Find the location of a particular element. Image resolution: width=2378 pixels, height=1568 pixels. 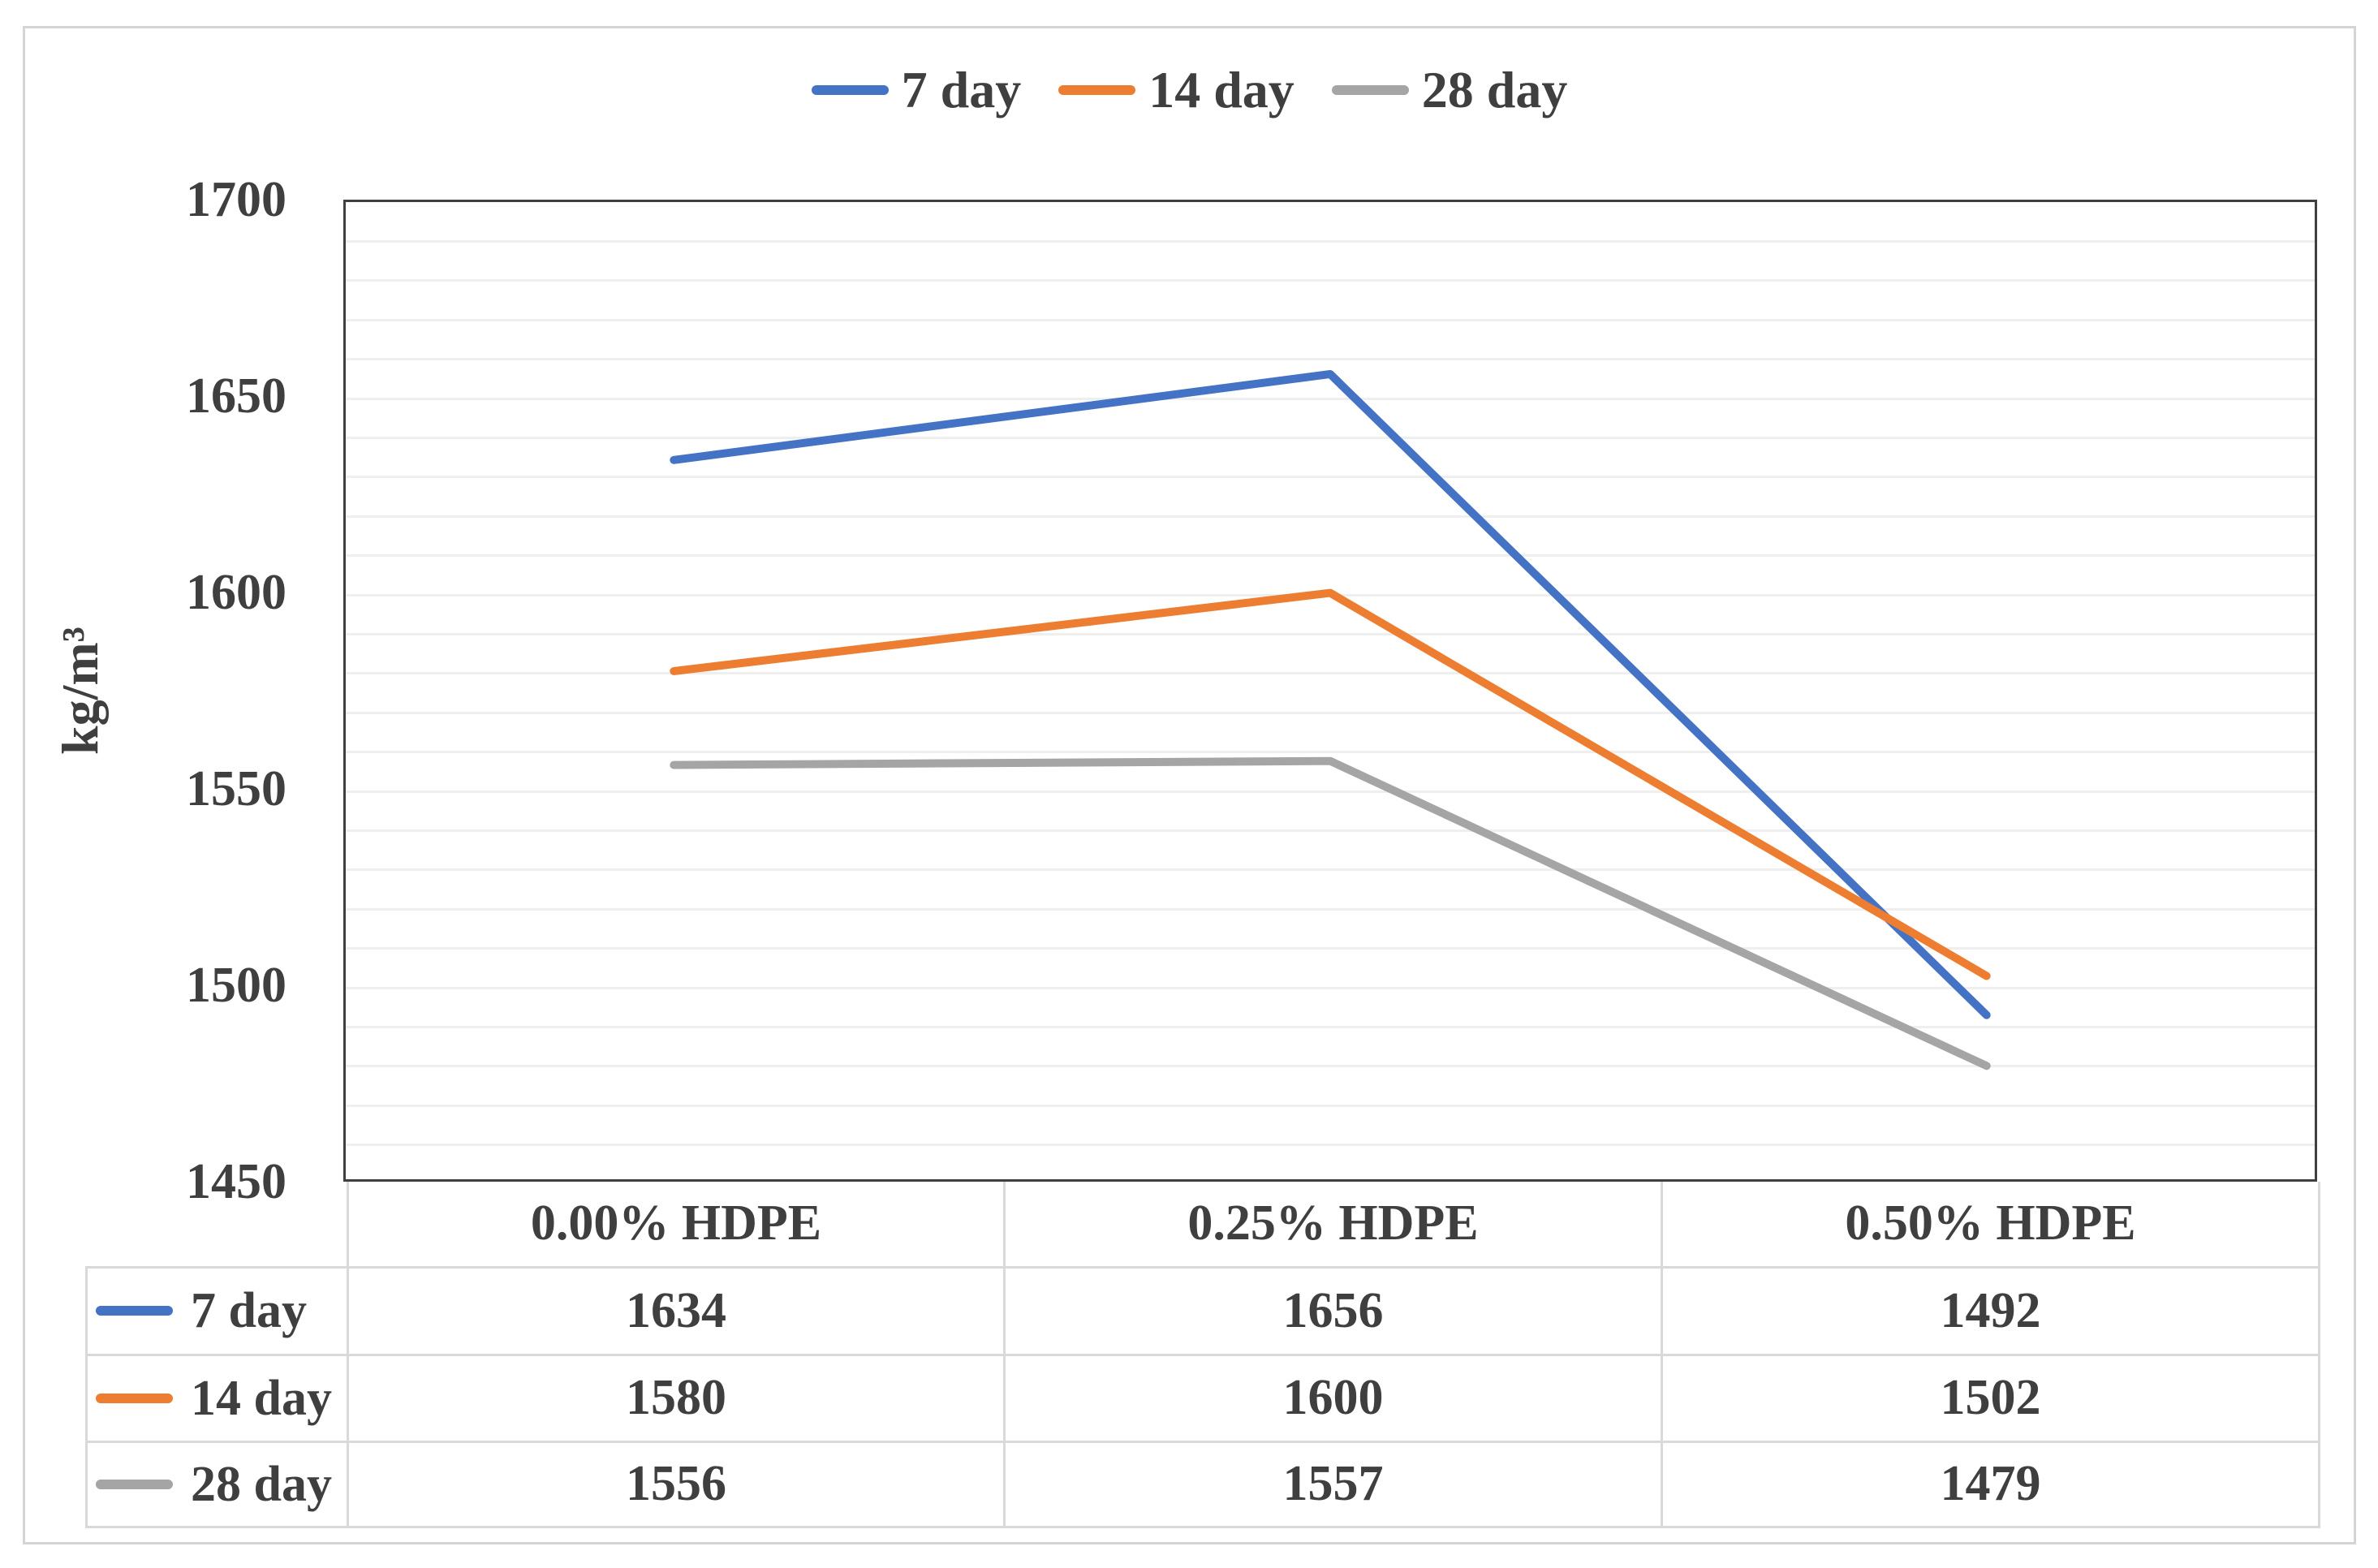

value-cell: 1557 is located at coordinates (1333, 1484).